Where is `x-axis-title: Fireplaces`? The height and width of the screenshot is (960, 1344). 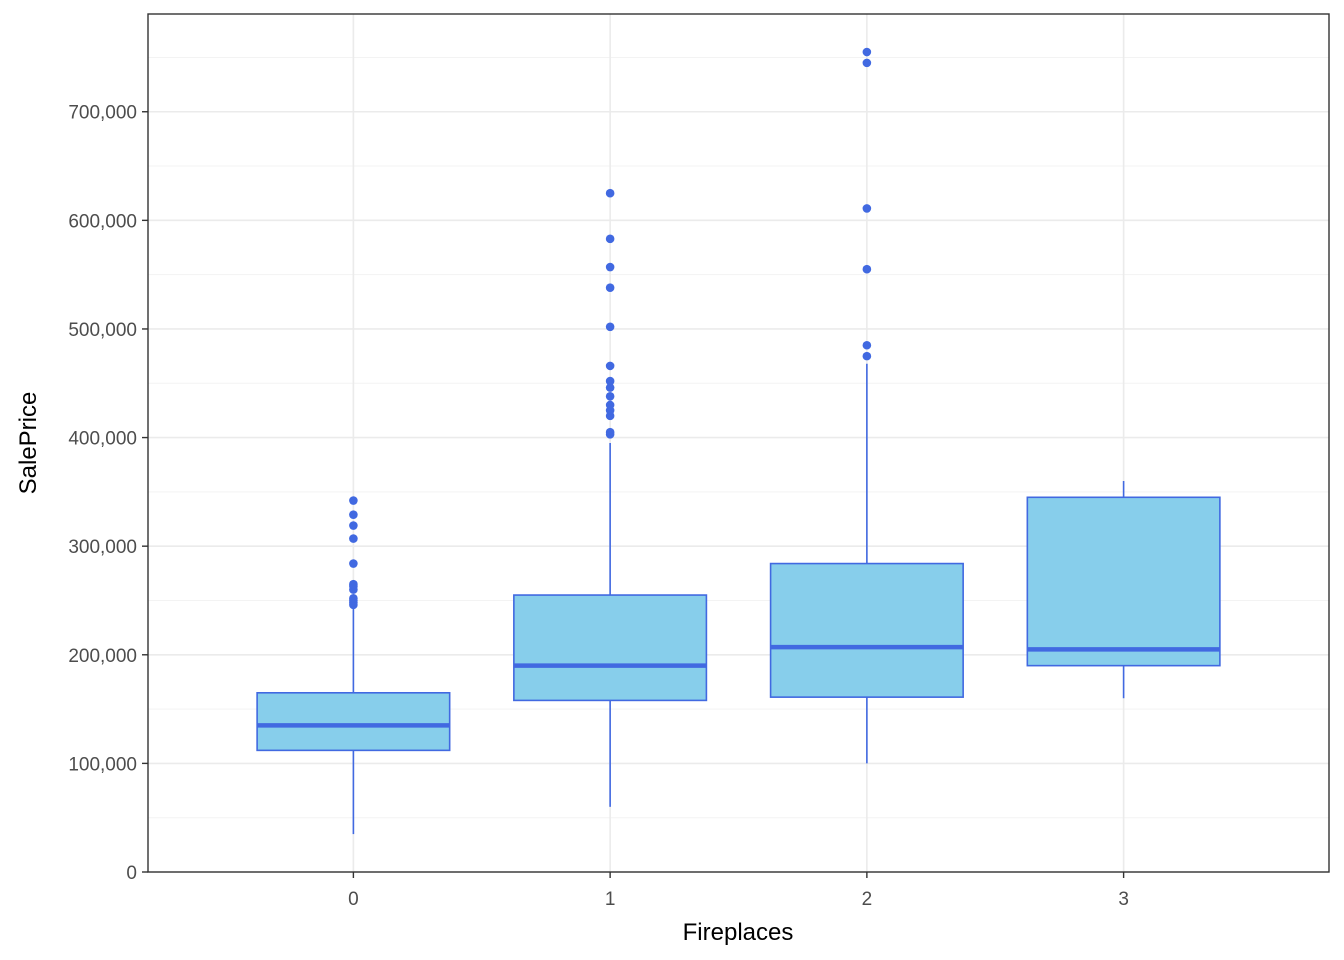 x-axis-title: Fireplaces is located at coordinates (738, 932).